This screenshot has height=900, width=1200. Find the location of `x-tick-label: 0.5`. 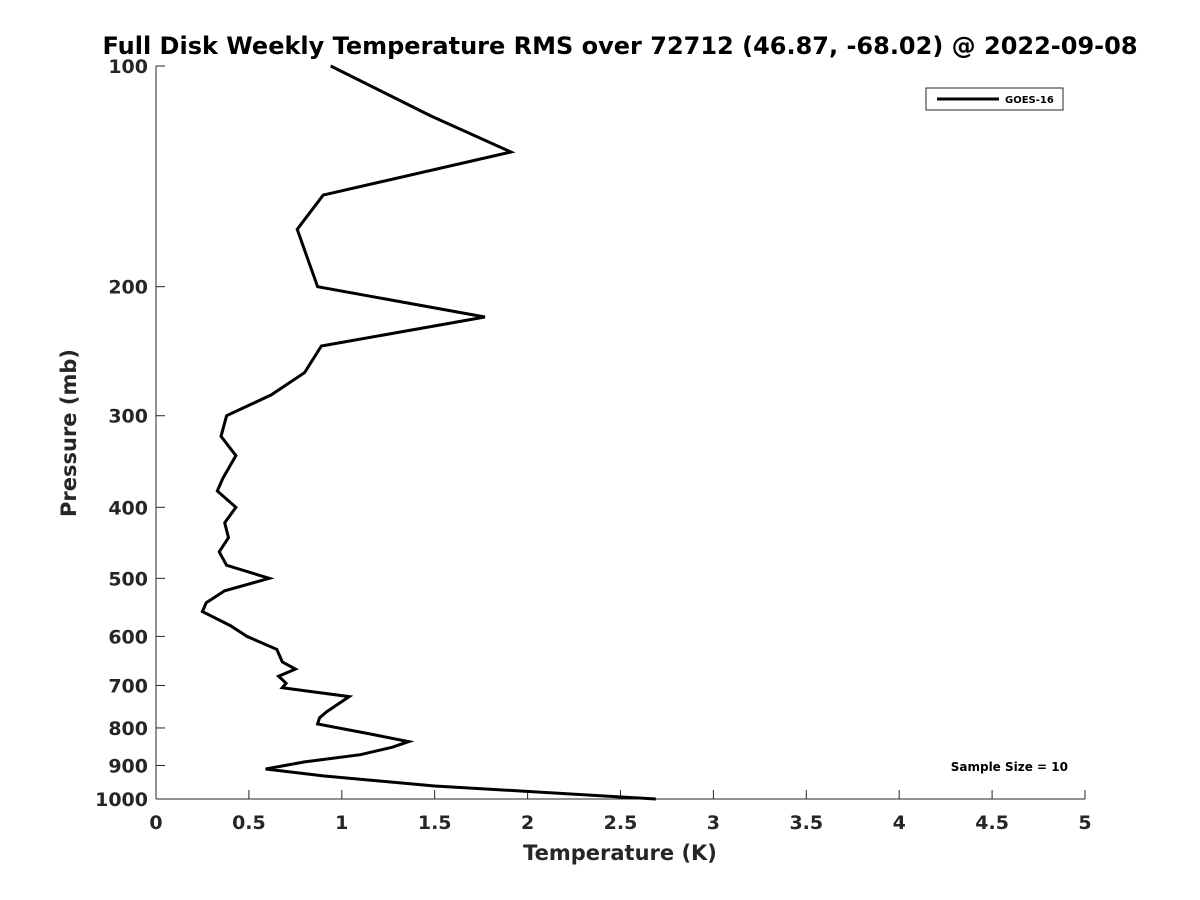

x-tick-label: 0.5 is located at coordinates (249, 823).